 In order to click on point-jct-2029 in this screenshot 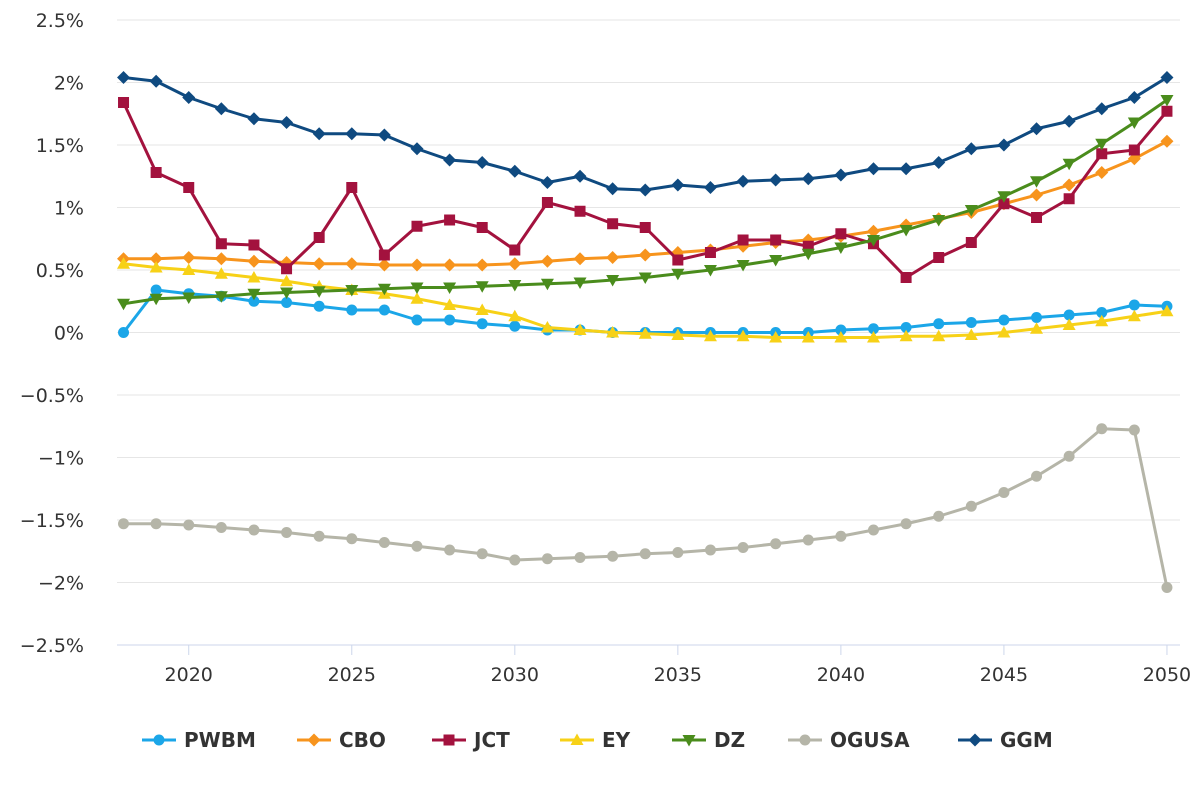, I will do `click(482, 227)`.